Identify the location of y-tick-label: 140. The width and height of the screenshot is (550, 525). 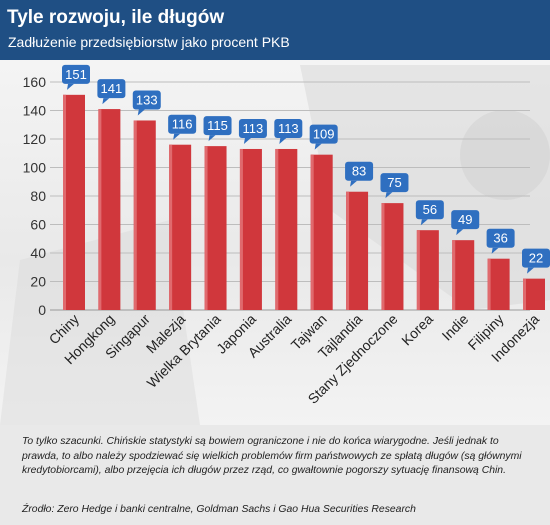
(35, 111).